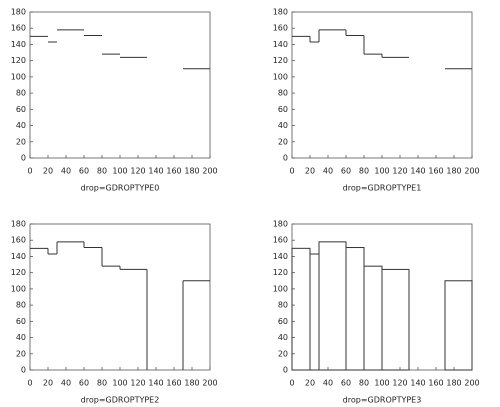  Describe the element at coordinates (120, 85) in the screenshot. I see `plot-frame` at that location.